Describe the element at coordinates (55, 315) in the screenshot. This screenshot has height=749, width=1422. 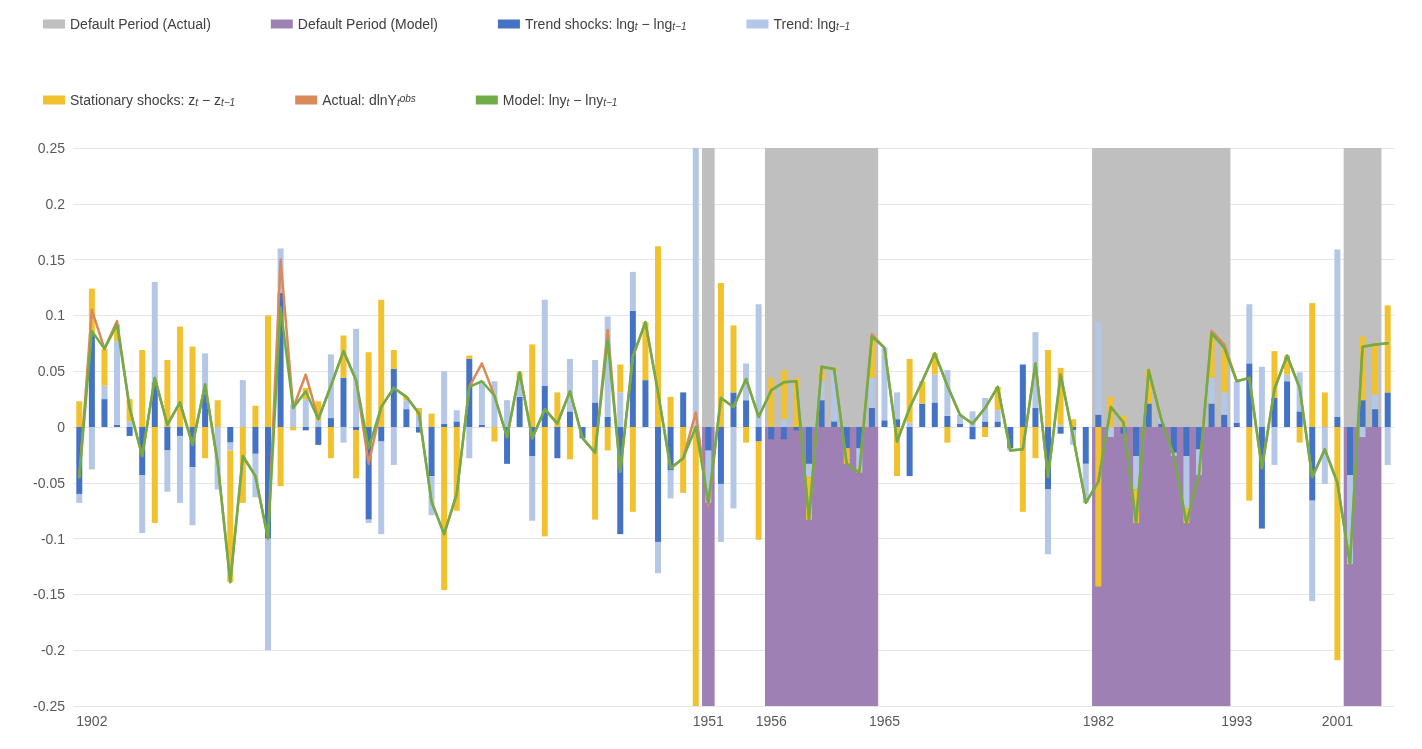
I see `y-tick-label: 0.1` at that location.